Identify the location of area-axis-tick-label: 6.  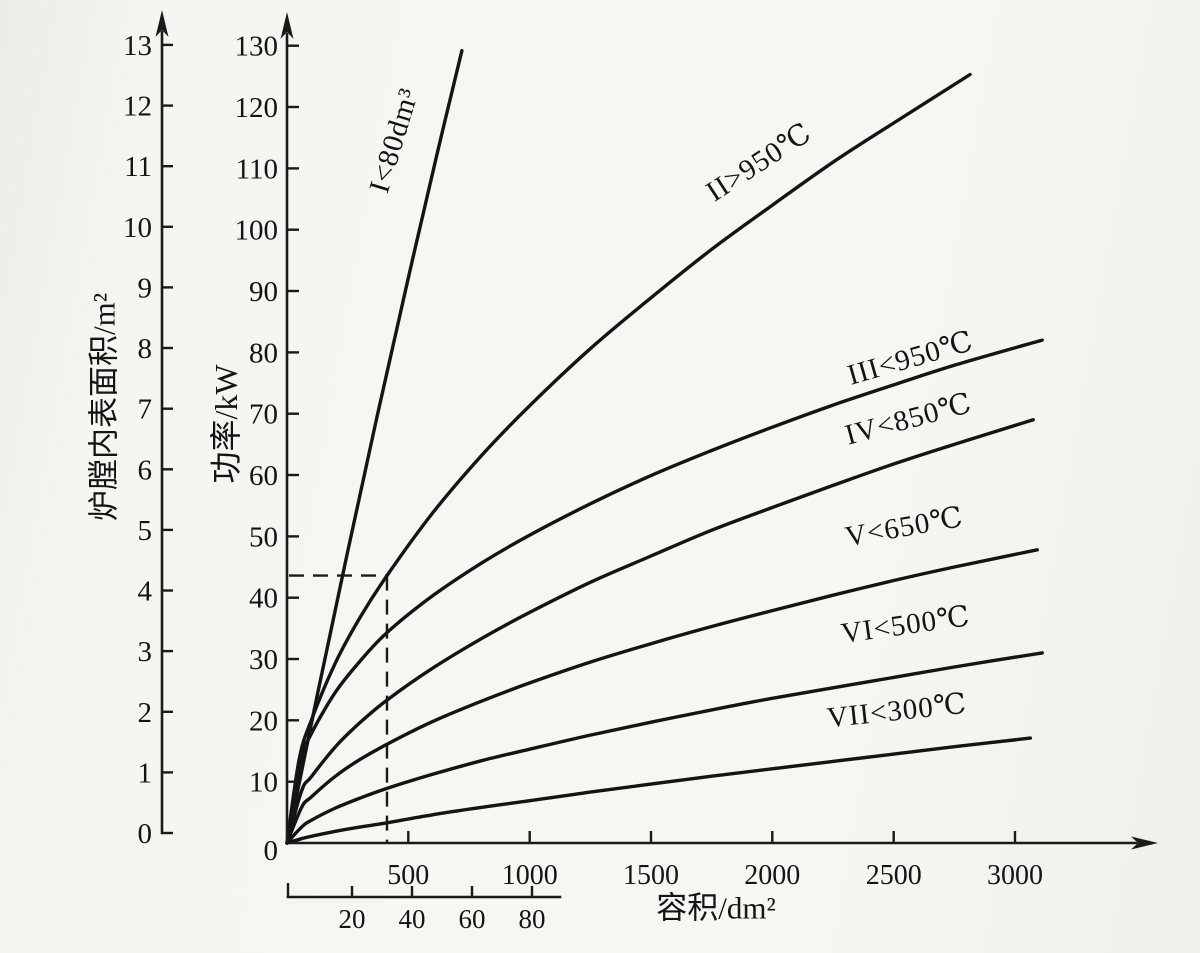
(145, 470).